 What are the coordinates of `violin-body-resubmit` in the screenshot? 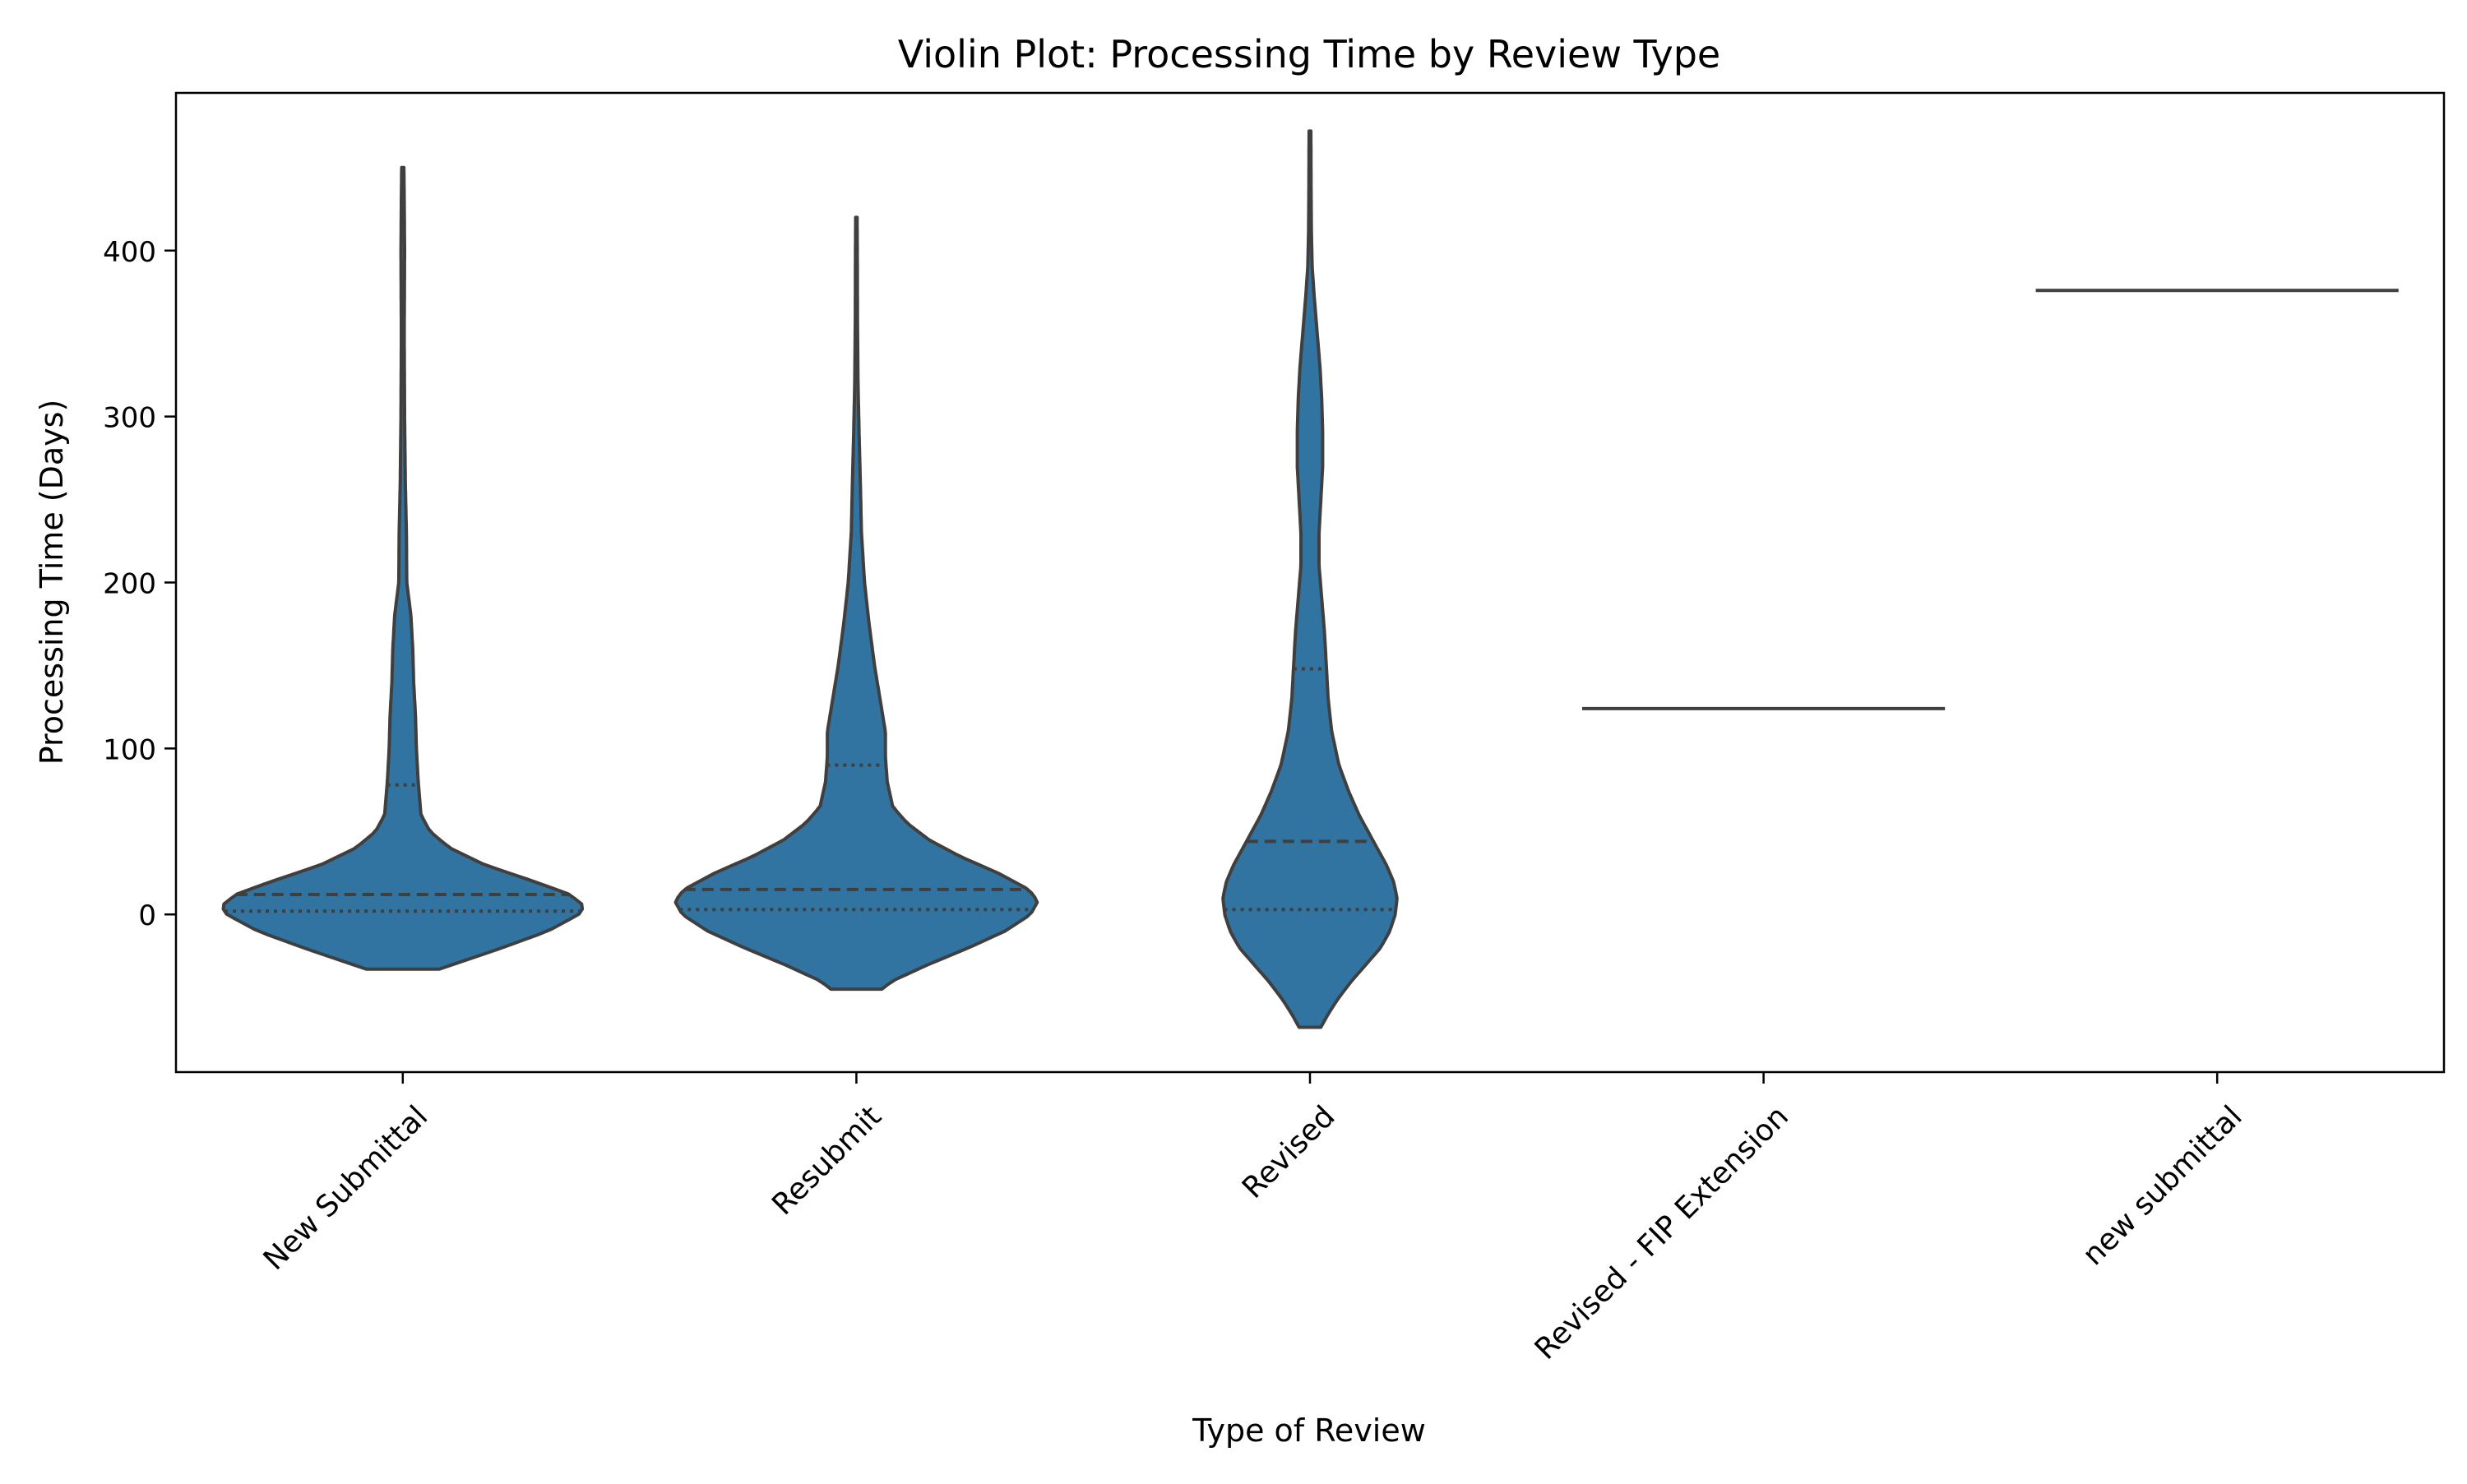 It's located at (856, 603).